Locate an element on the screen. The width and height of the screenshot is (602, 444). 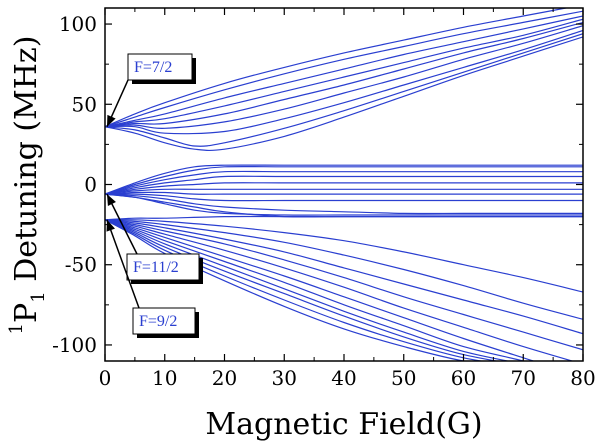
x-tick-label: 20 is located at coordinates (224, 378).